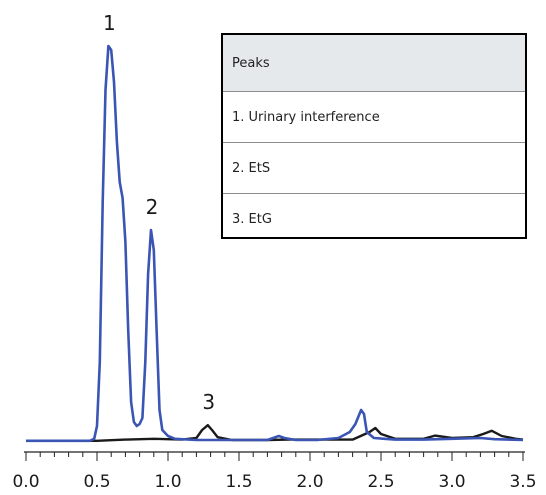 This screenshot has height=495, width=546. Describe the element at coordinates (96, 482) in the screenshot. I see `x-tick-label: 0.5` at that location.